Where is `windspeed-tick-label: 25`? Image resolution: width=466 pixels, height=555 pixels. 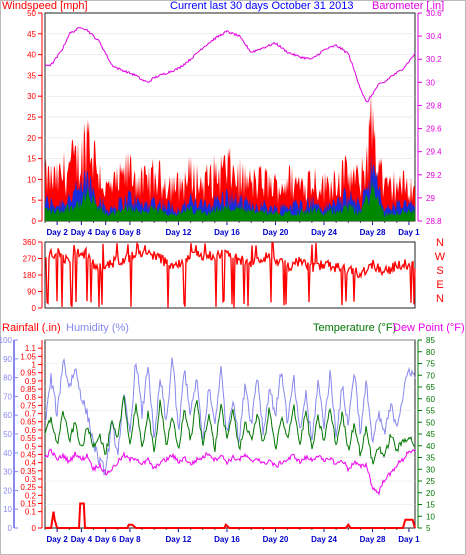
windspeed-tick-label: 25 is located at coordinates (31, 117).